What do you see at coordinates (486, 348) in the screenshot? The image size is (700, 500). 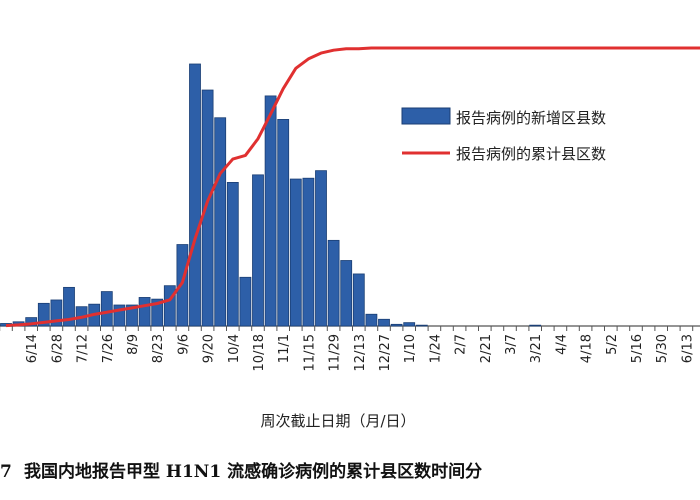 I see `x-tick-label-2-21: 2/21` at bounding box center [486, 348].